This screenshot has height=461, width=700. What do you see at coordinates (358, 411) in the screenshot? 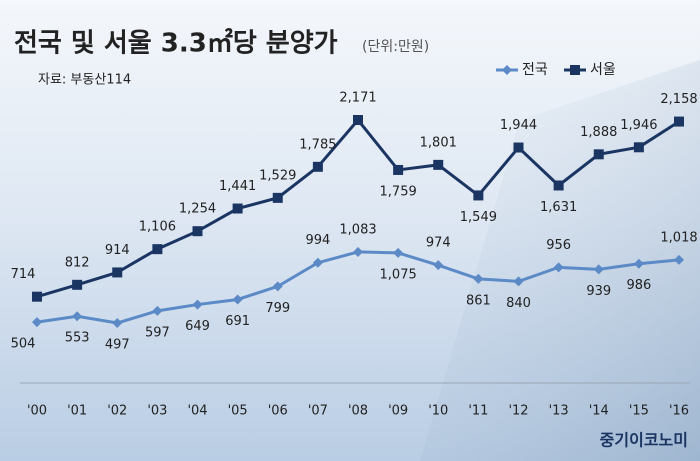
I see `x-tick-label: '08` at bounding box center [358, 411].